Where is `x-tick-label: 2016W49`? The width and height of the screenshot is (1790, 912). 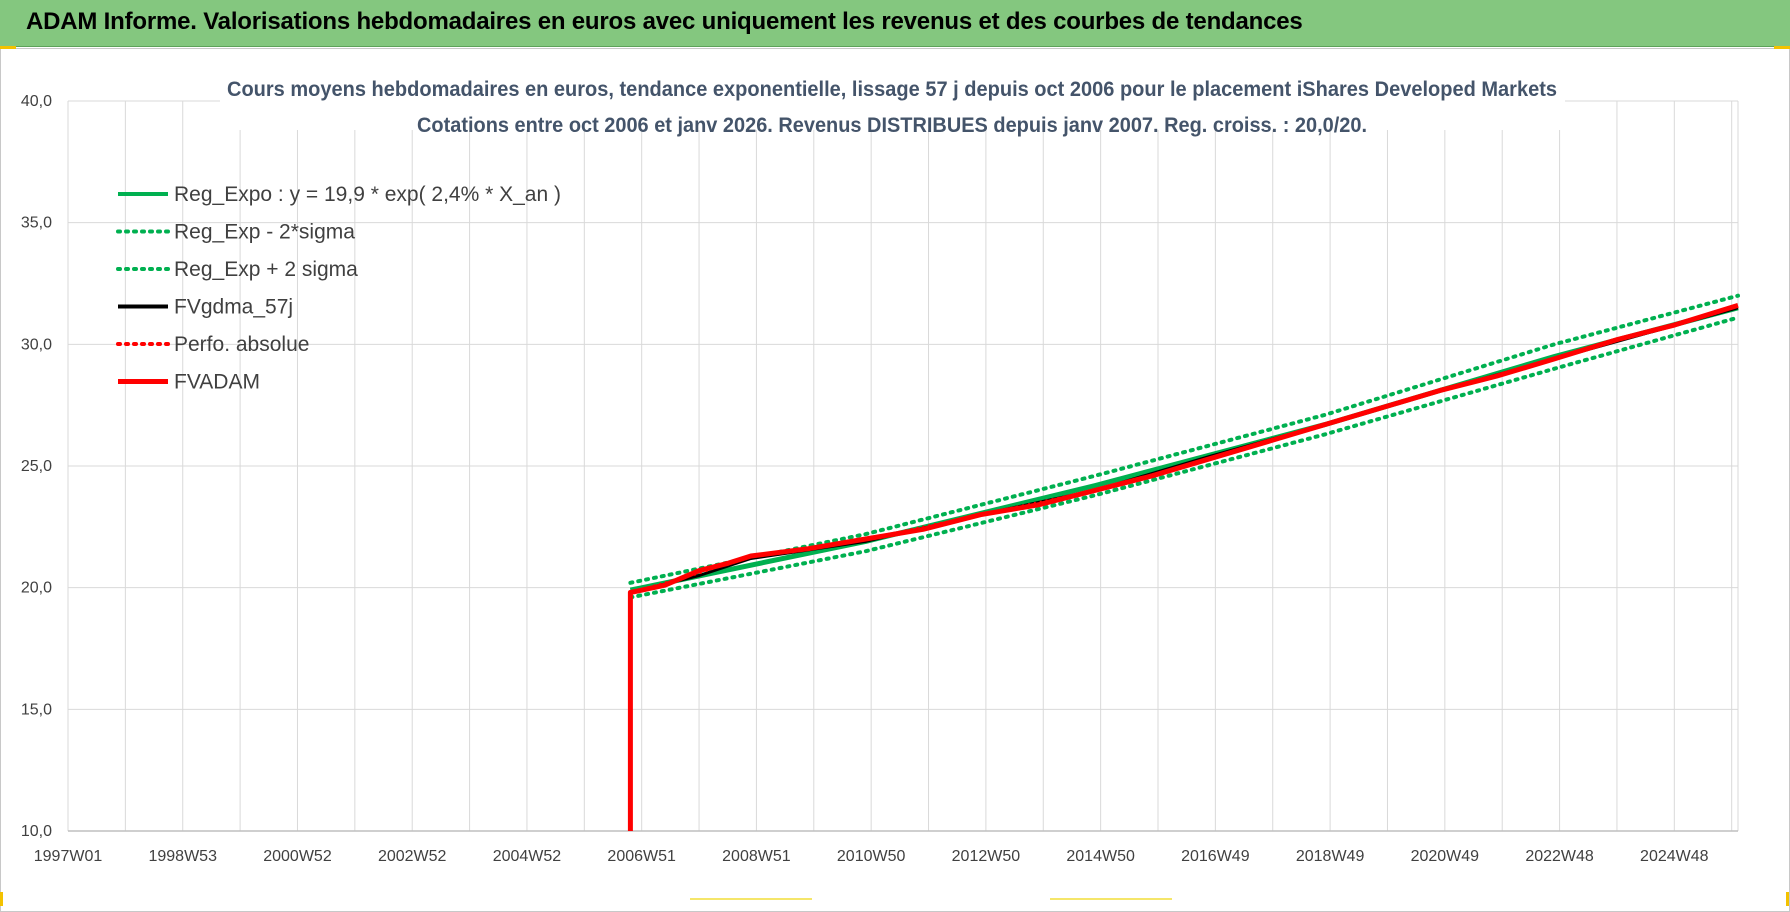 x-tick-label: 2016W49 is located at coordinates (1215, 856).